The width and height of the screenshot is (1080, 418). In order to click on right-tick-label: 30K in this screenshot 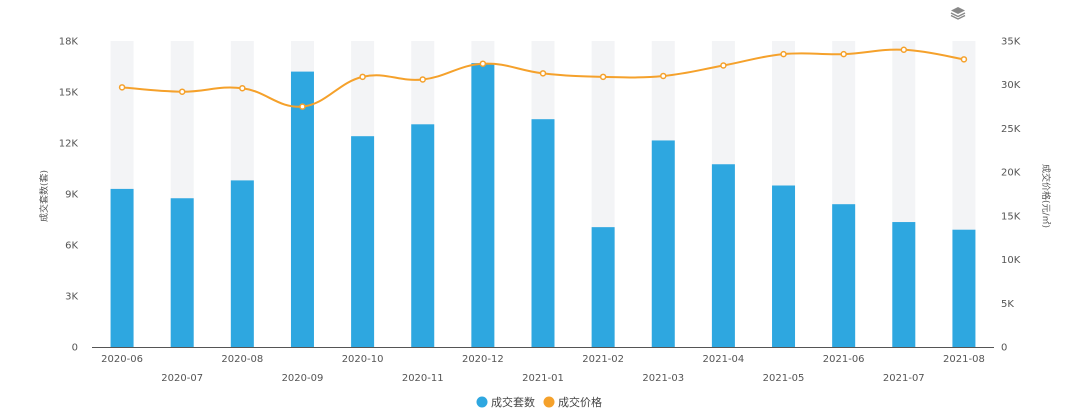, I will do `click(1011, 85)`.